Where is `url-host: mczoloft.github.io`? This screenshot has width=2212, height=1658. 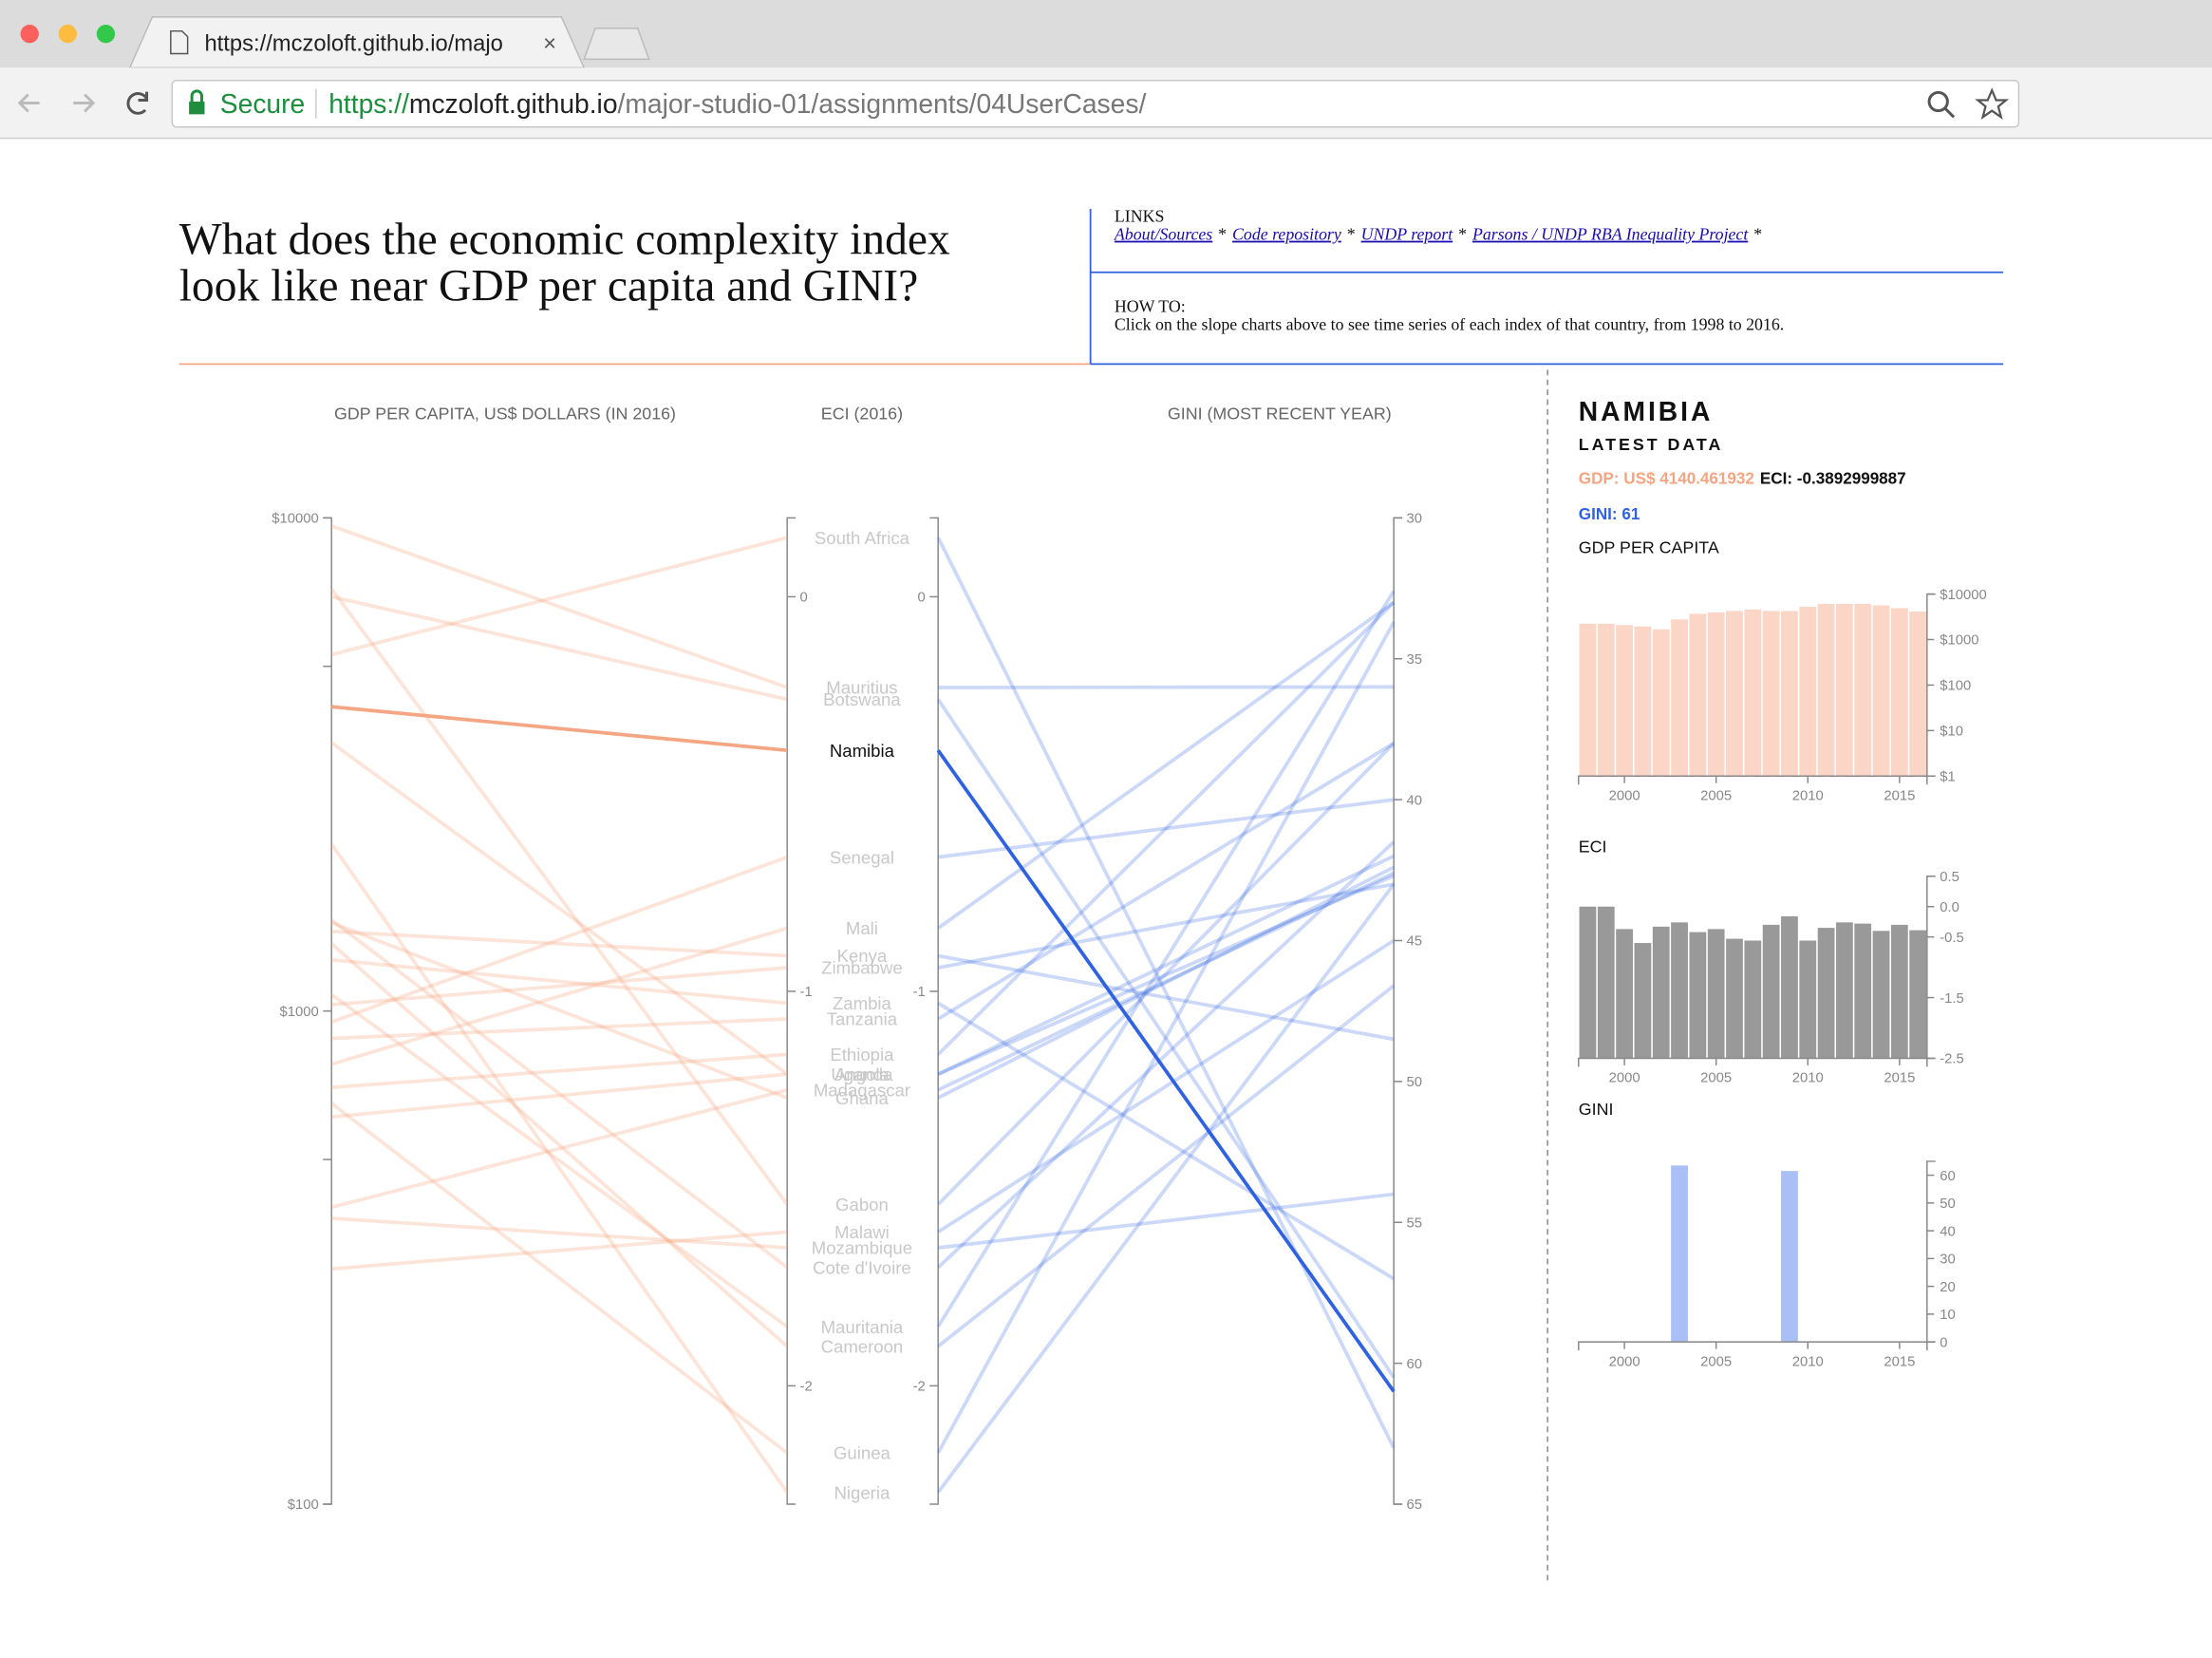
url-host: mczoloft.github.io is located at coordinates (513, 103).